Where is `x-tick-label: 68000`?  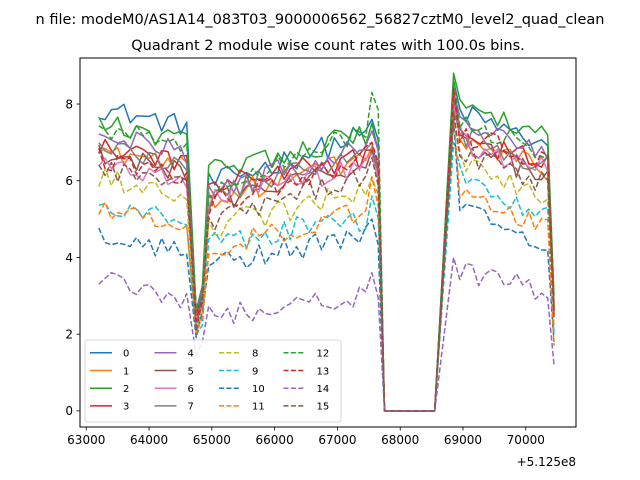
x-tick-label: 68000 is located at coordinates (400, 440).